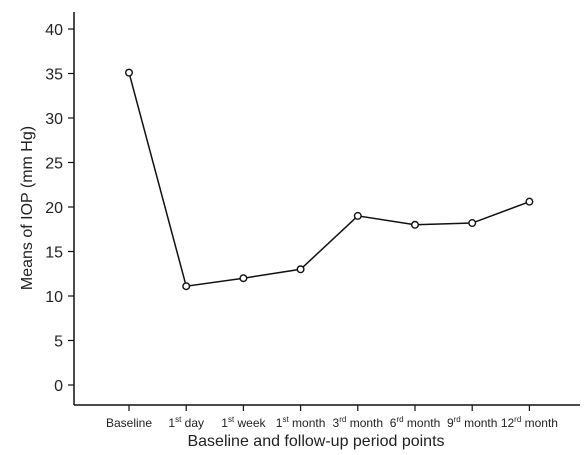  What do you see at coordinates (315, 441) in the screenshot?
I see `x-axis-title: Baseline and follow-up period points` at bounding box center [315, 441].